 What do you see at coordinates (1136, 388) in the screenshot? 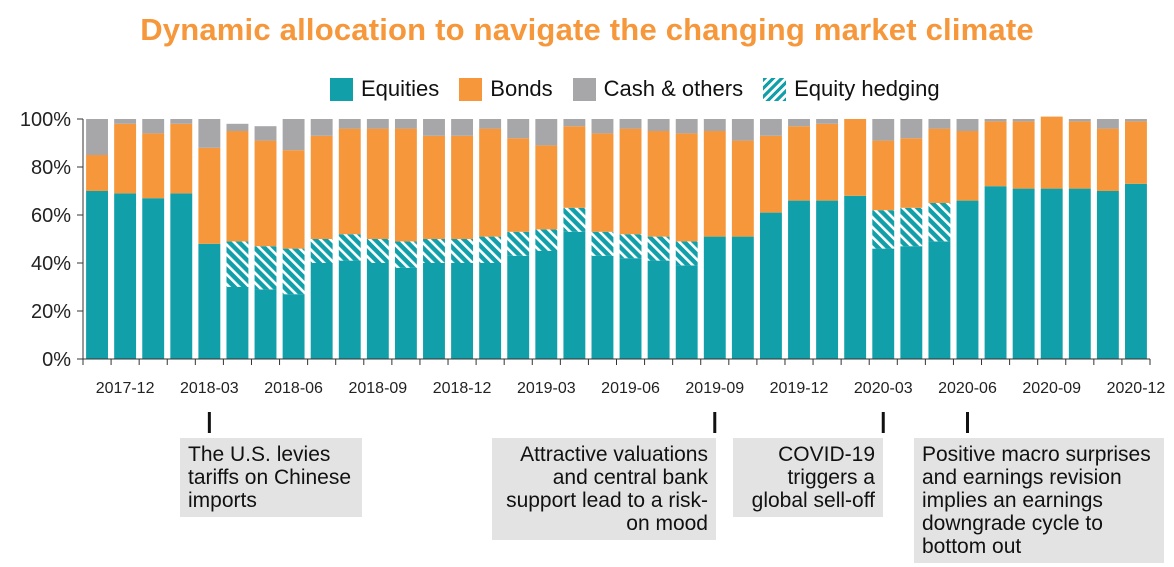
I see `x-tick-label: 2020-12` at bounding box center [1136, 388].